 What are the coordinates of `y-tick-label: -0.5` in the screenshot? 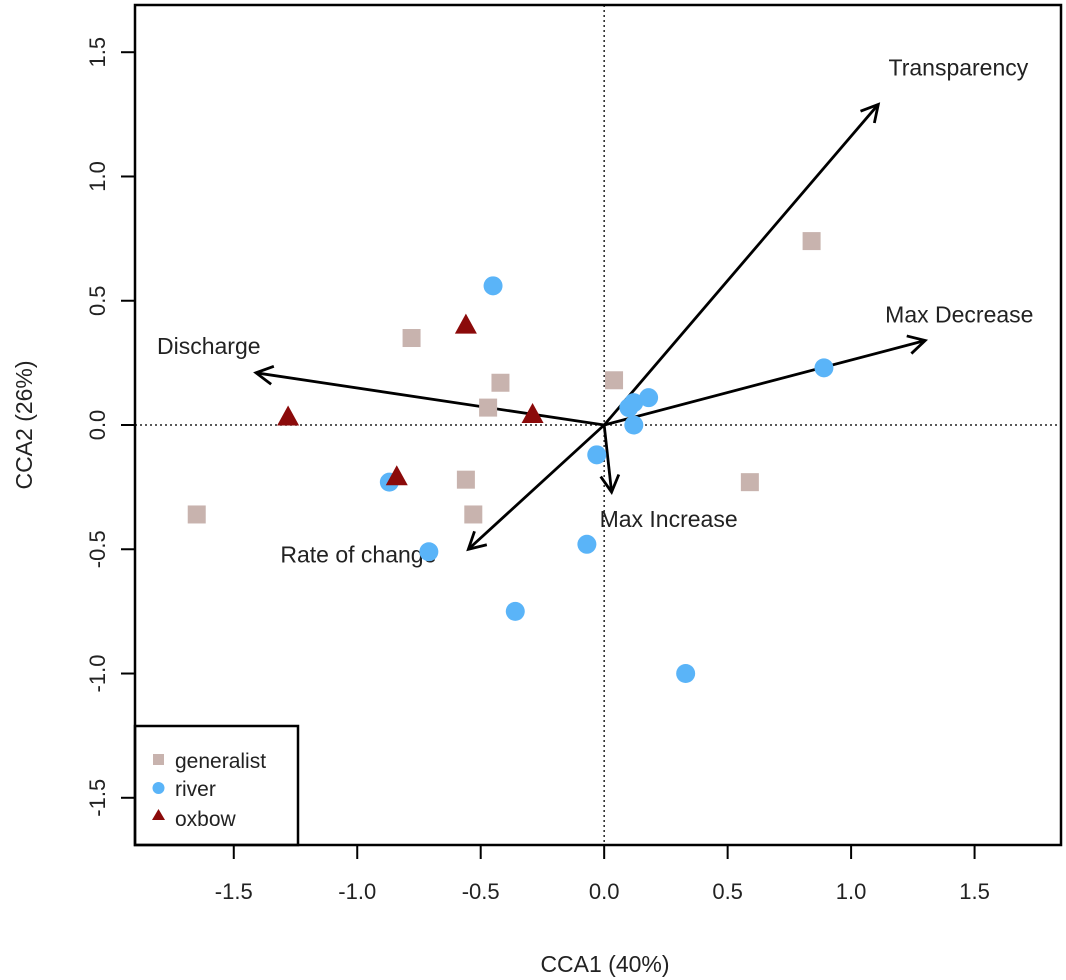 It's located at (97, 549).